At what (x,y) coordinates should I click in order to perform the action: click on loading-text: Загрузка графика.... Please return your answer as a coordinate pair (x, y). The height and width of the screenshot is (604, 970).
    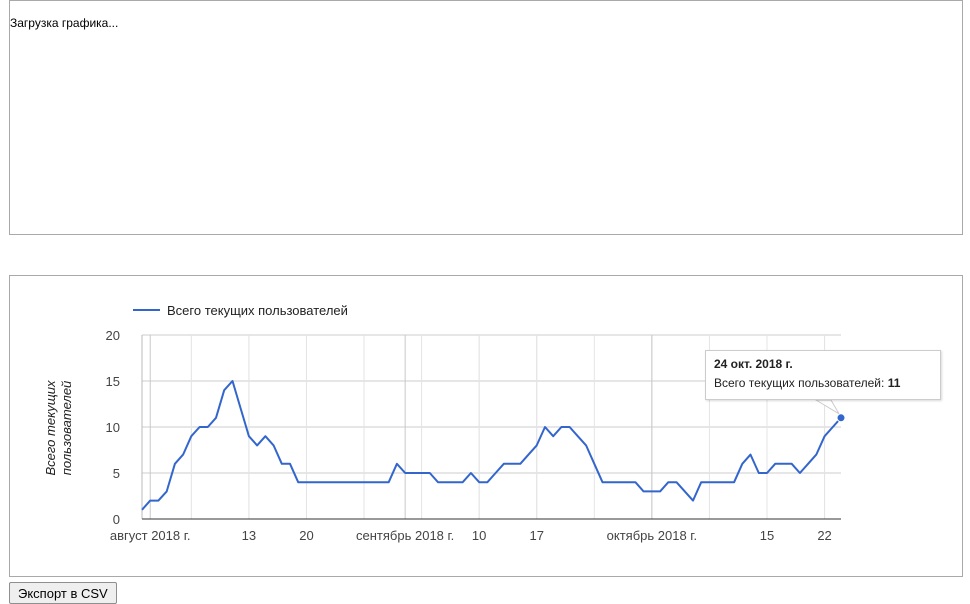
    Looking at the image, I should click on (64, 23).